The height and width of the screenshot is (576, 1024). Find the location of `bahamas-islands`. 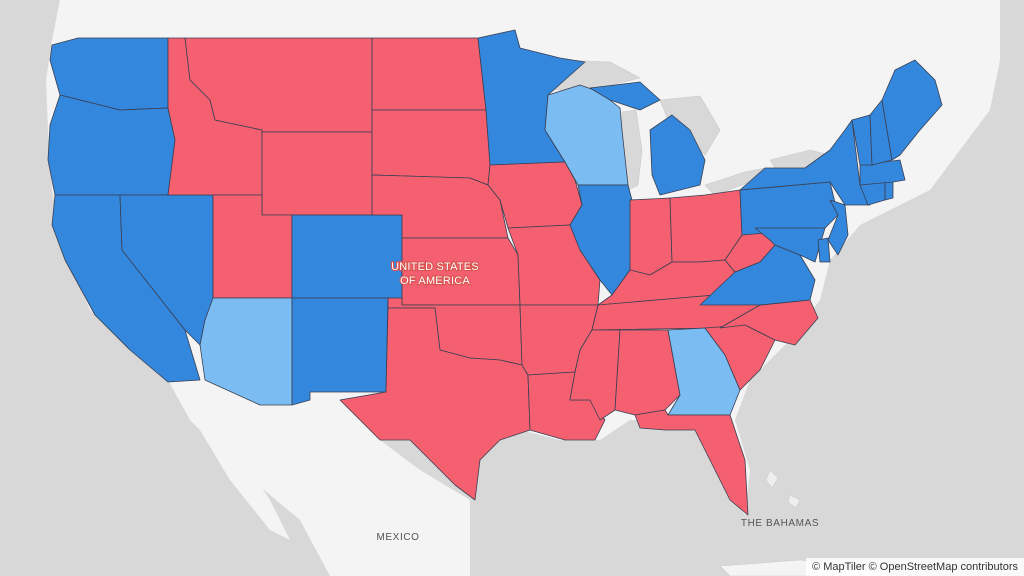

bahamas-islands is located at coordinates (783, 489).